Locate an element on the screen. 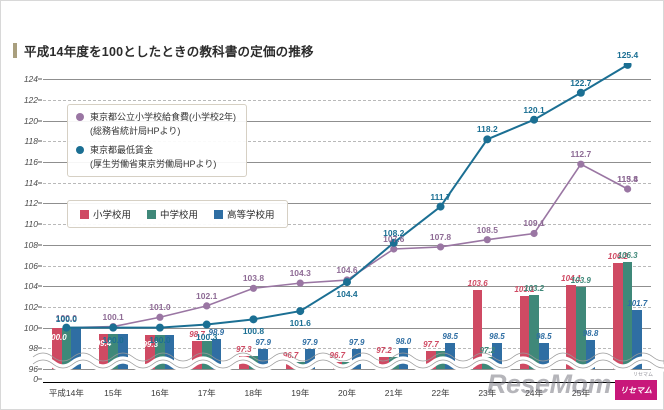 Image resolution: width=664 pixels, height=410 pixels. y-axis-tick-label-zero: 0 is located at coordinates (35, 379).